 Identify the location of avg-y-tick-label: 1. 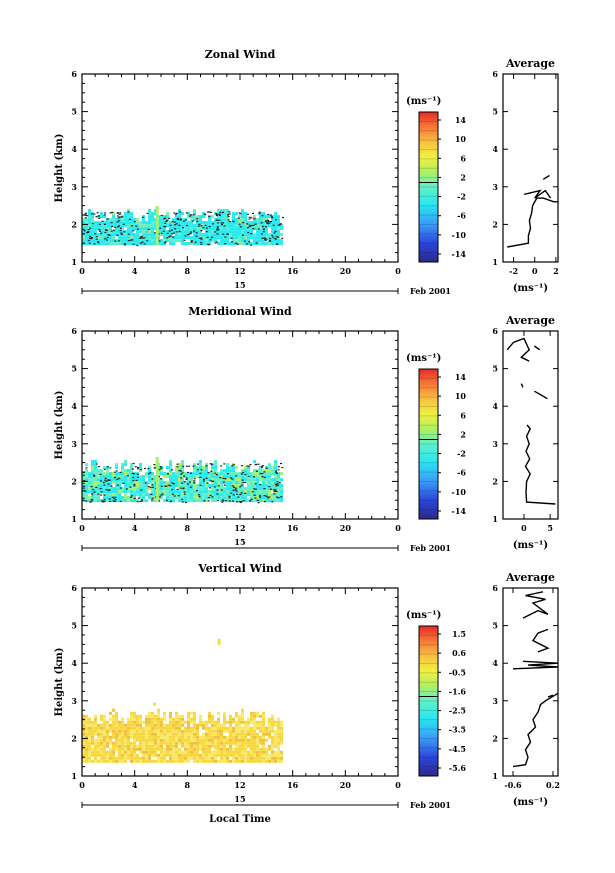
(495, 262).